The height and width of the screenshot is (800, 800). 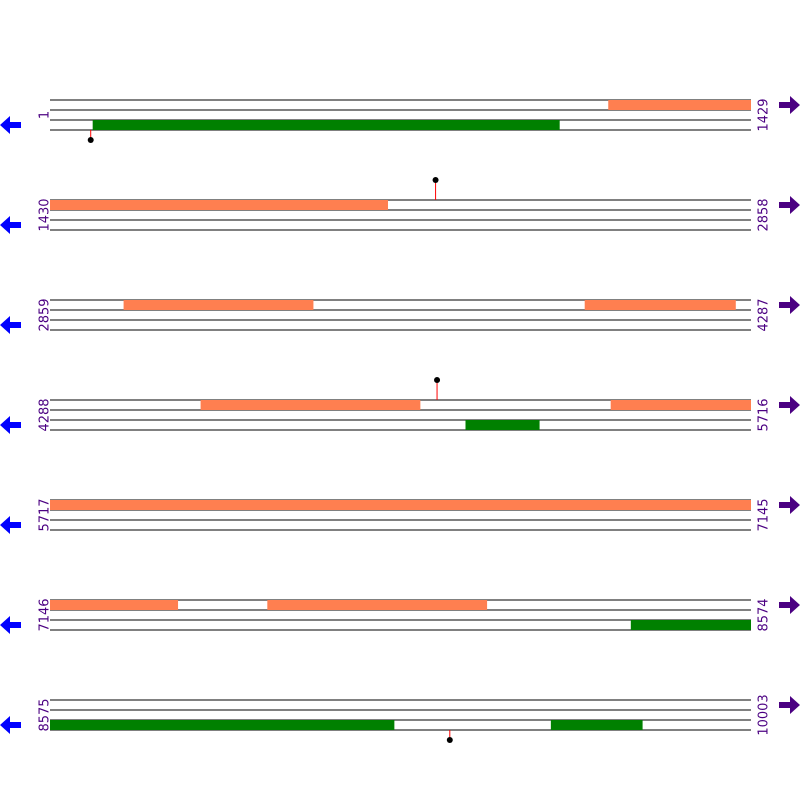 What do you see at coordinates (45, 714) in the screenshot?
I see `row-start-label: 8575` at bounding box center [45, 714].